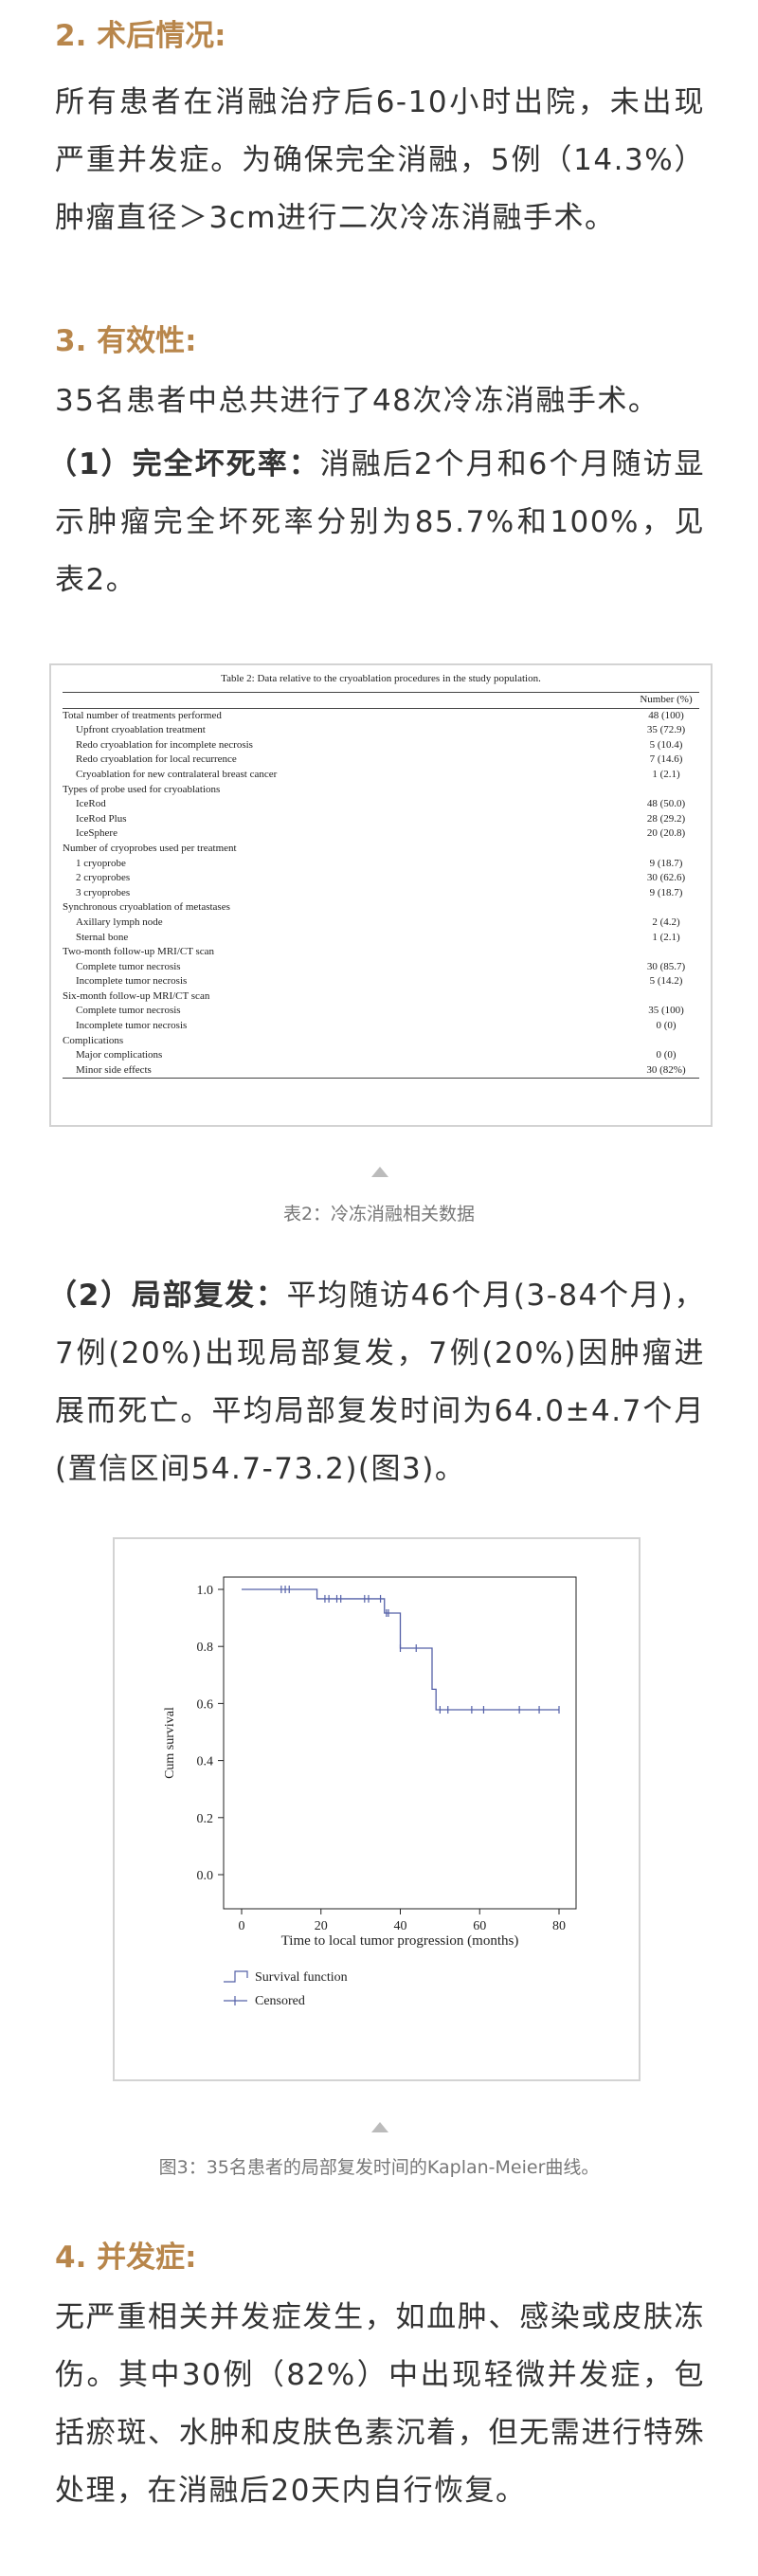 This screenshot has width=758, height=2576. Describe the element at coordinates (666, 699) in the screenshot. I see `column-header: Number (%)` at that location.